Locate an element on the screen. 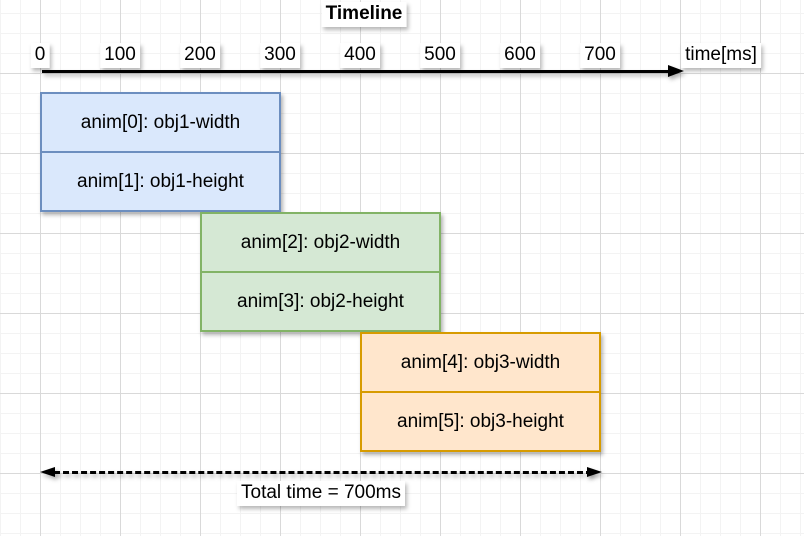 Image resolution: width=804 pixels, height=536 pixels. axis-tick-500: 500 is located at coordinates (440, 55).